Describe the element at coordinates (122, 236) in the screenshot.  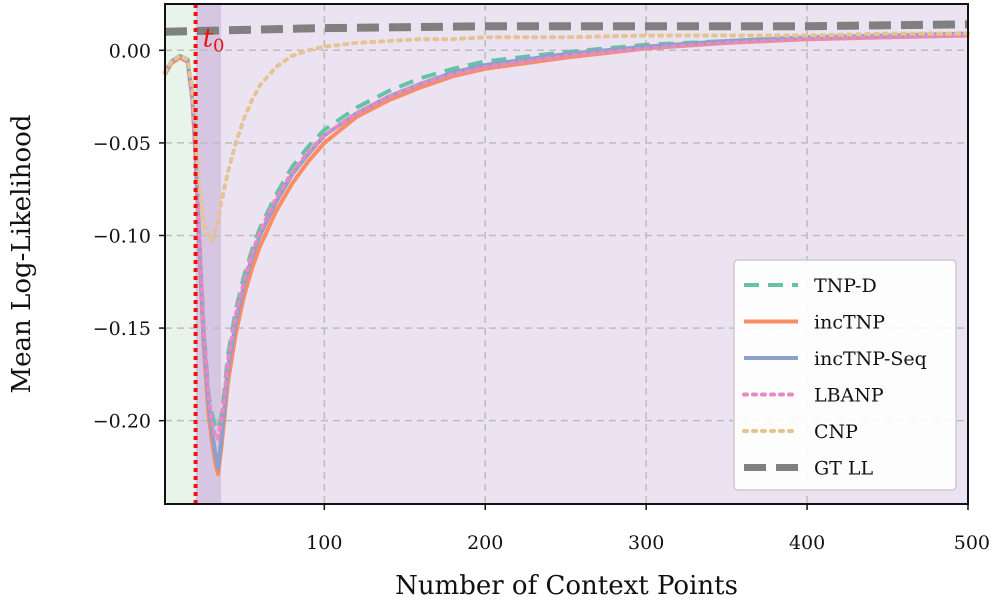
I see `y-tick-label: −0.10` at that location.